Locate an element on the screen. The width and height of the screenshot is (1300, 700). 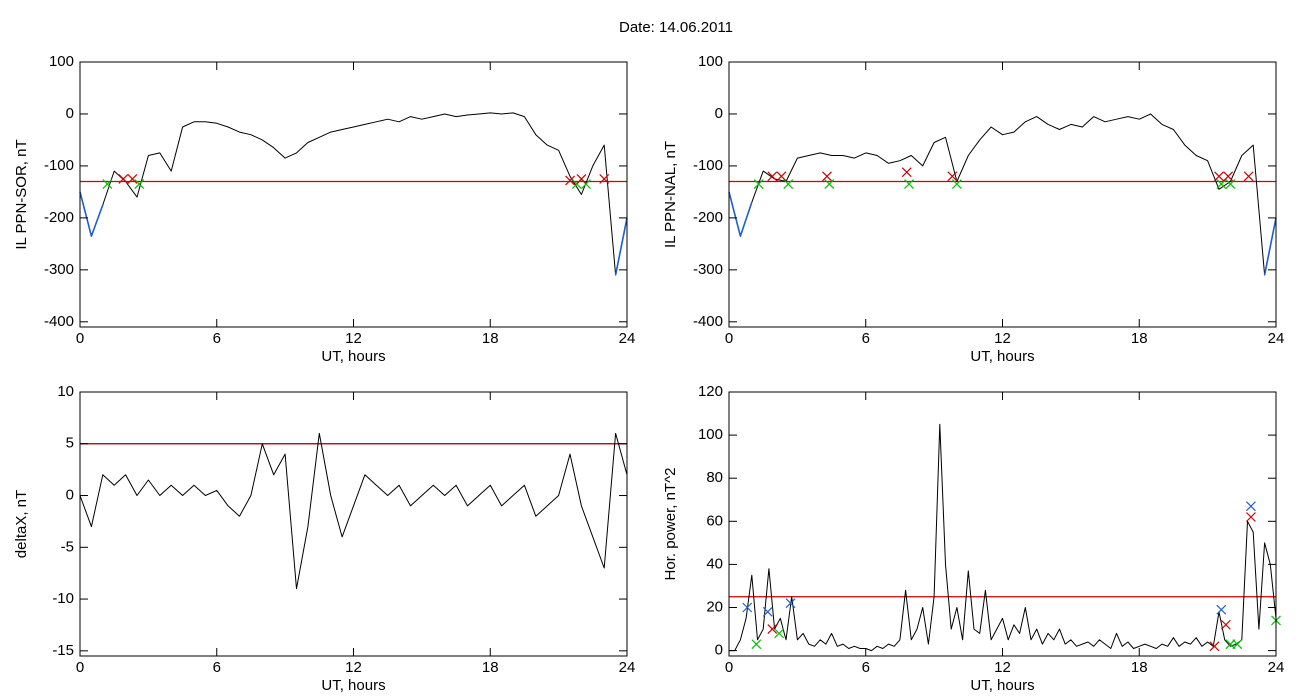
y-tick-label: 5 is located at coordinates (70, 443).